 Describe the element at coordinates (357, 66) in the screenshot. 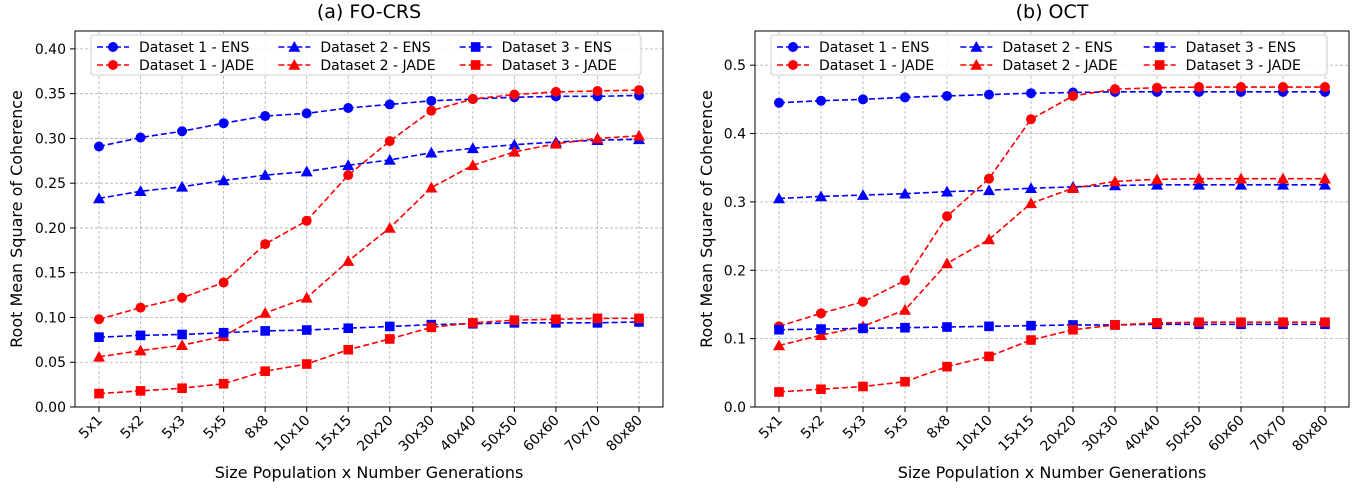

I see `legend-entry: Dataset 2 - JADE` at that location.